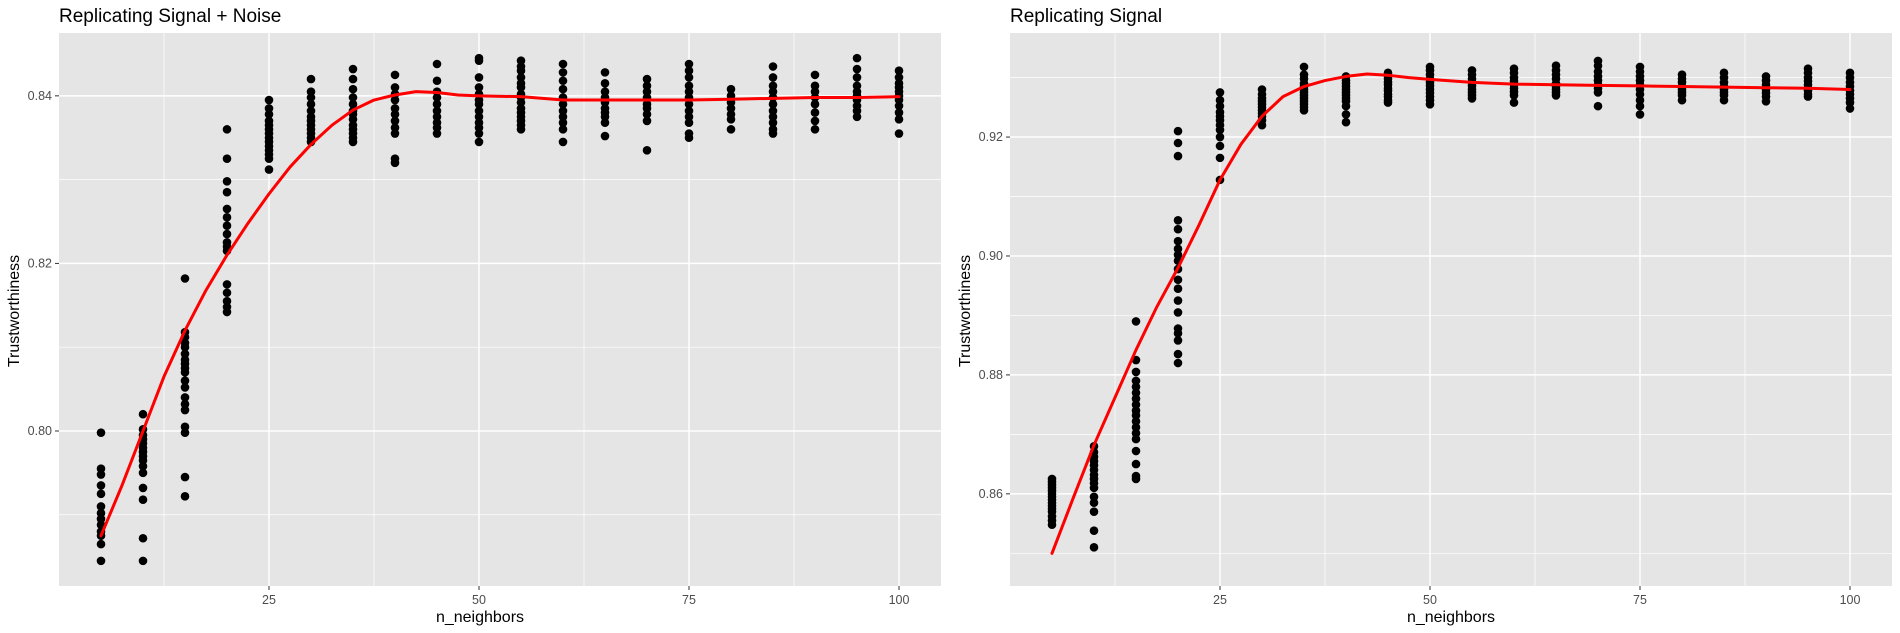  I want to click on x-tick-label: 75, so click(689, 600).